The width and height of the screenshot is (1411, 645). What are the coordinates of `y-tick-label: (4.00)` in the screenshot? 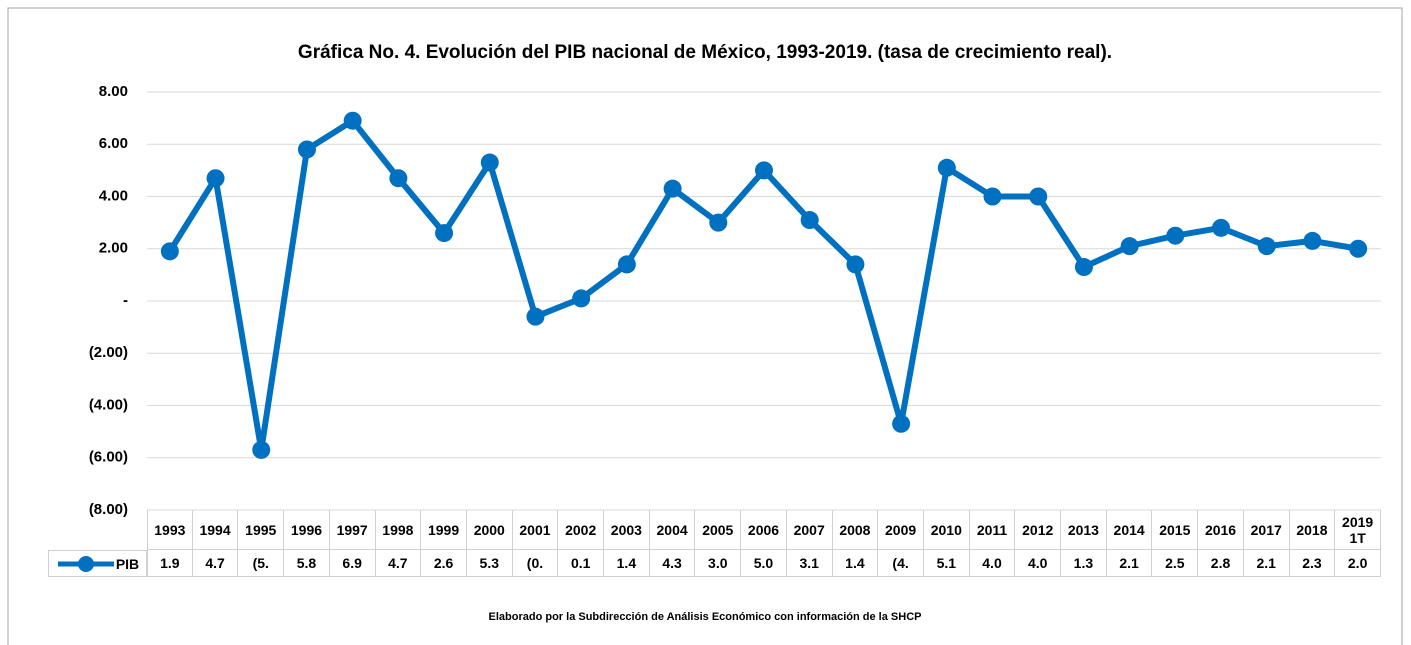 It's located at (108, 404).